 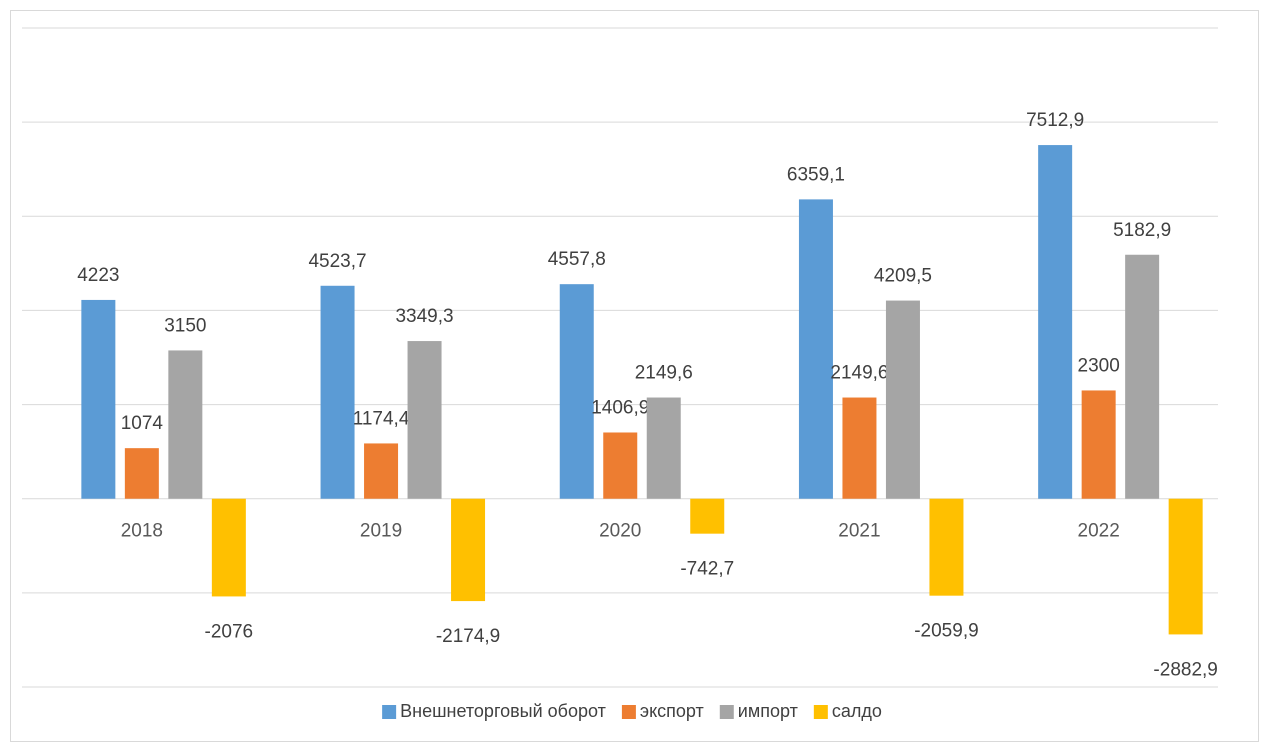 What do you see at coordinates (1055, 120) in the screenshot?
I see `data-label: 7512,9` at bounding box center [1055, 120].